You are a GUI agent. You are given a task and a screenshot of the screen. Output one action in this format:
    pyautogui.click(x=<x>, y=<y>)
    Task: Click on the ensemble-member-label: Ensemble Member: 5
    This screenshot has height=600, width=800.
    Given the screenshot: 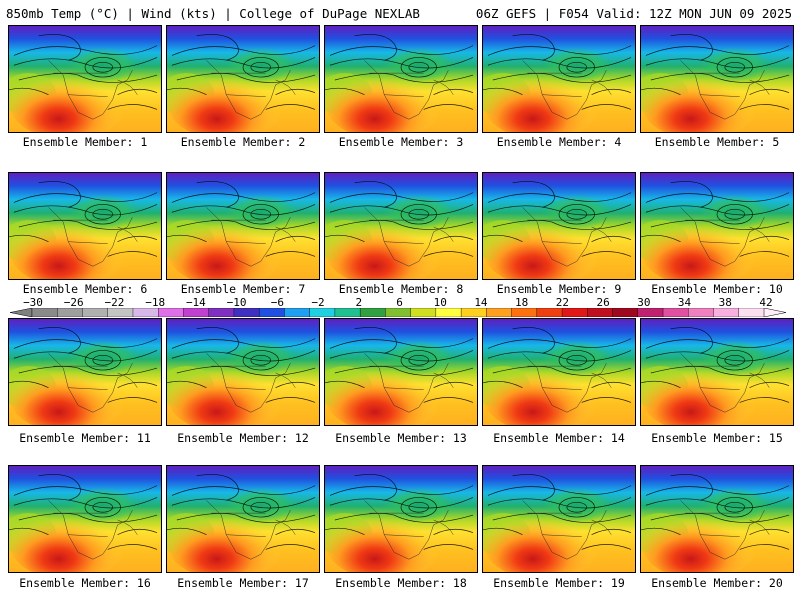 What is the action you would take?
    pyautogui.click(x=717, y=142)
    